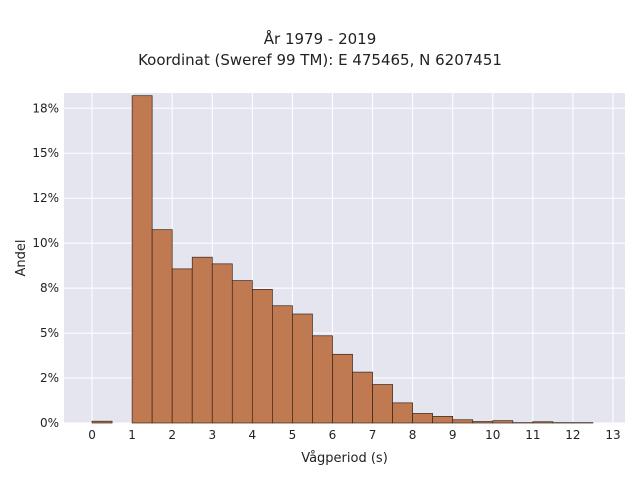 The image size is (640, 480). I want to click on y-tick-label: 18%, so click(45, 108).